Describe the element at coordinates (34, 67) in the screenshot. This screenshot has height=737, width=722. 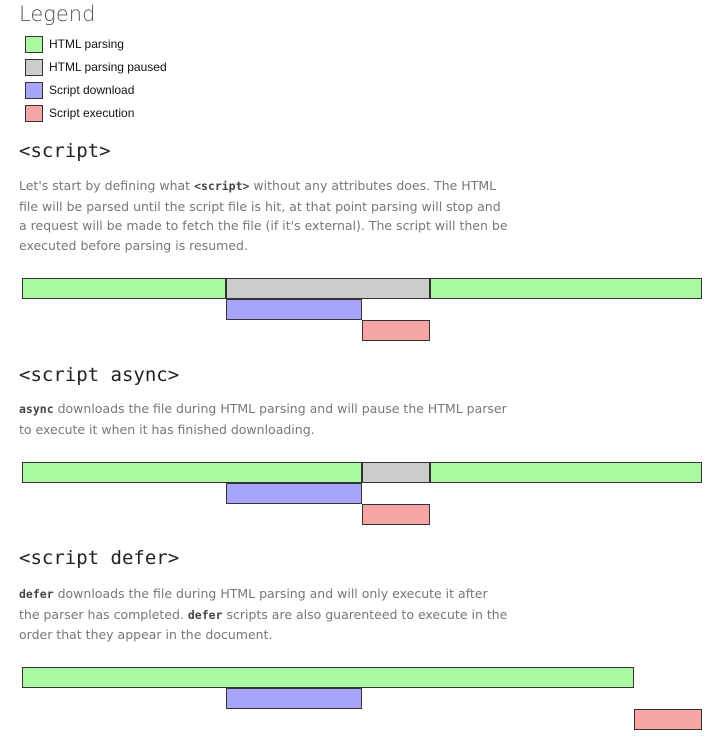
I see `paused-swatch-icon` at that location.